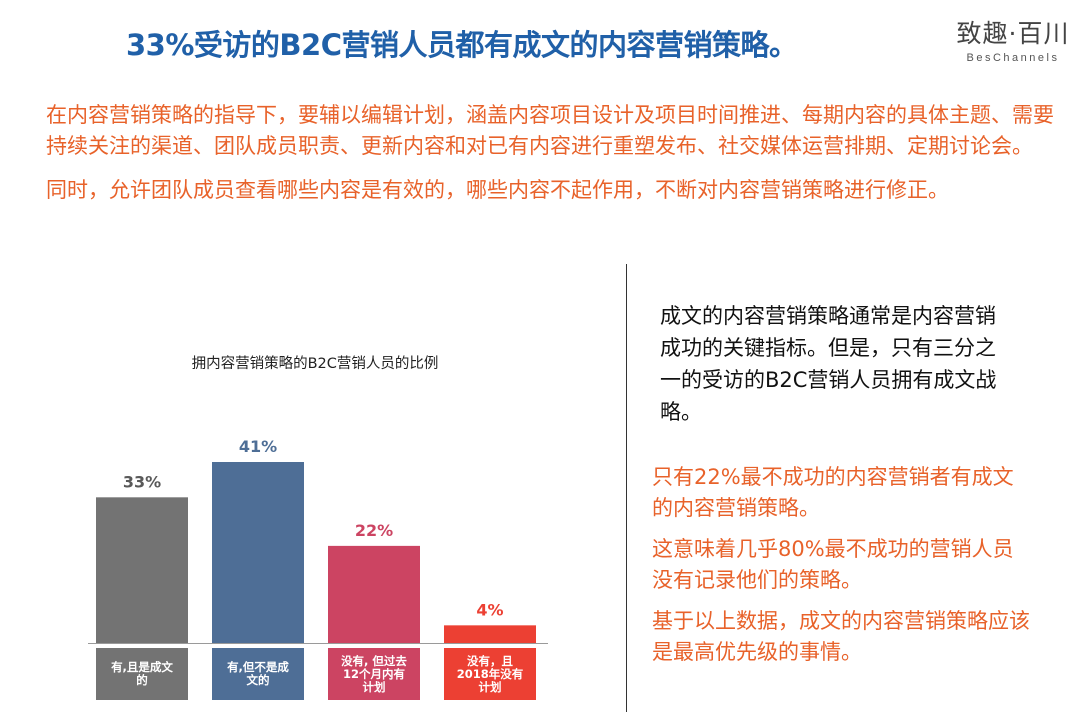  What do you see at coordinates (1013, 33) in the screenshot?
I see `logo-chinese-text: 致趣·百川` at bounding box center [1013, 33].